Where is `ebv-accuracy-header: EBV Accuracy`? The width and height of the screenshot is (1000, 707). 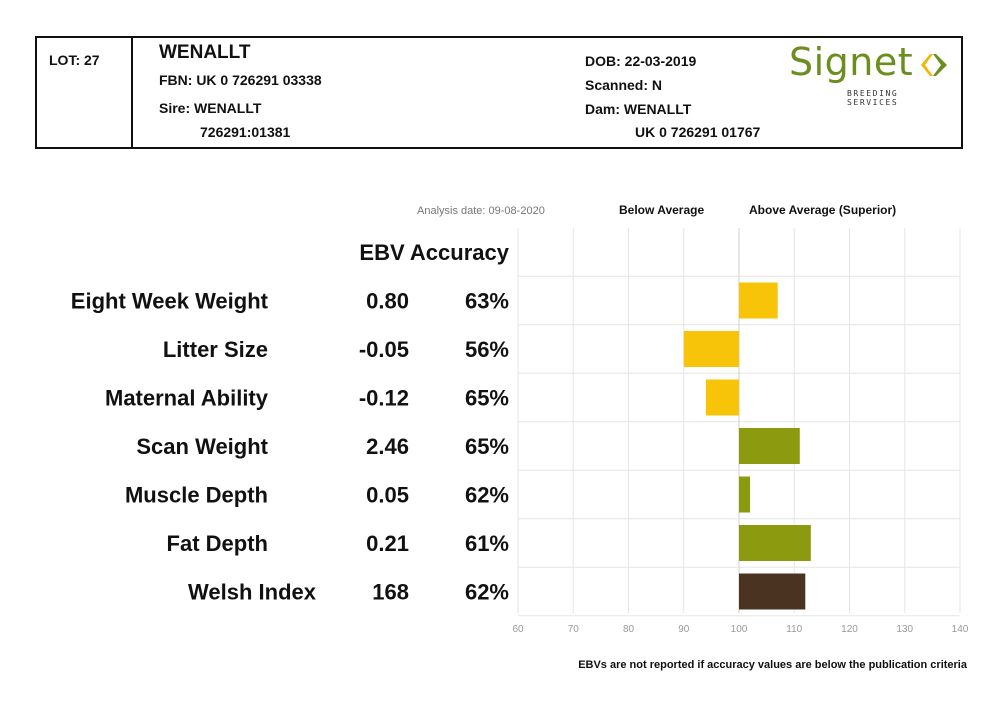
ebv-accuracy-header: EBV Accuracy is located at coordinates (434, 252).